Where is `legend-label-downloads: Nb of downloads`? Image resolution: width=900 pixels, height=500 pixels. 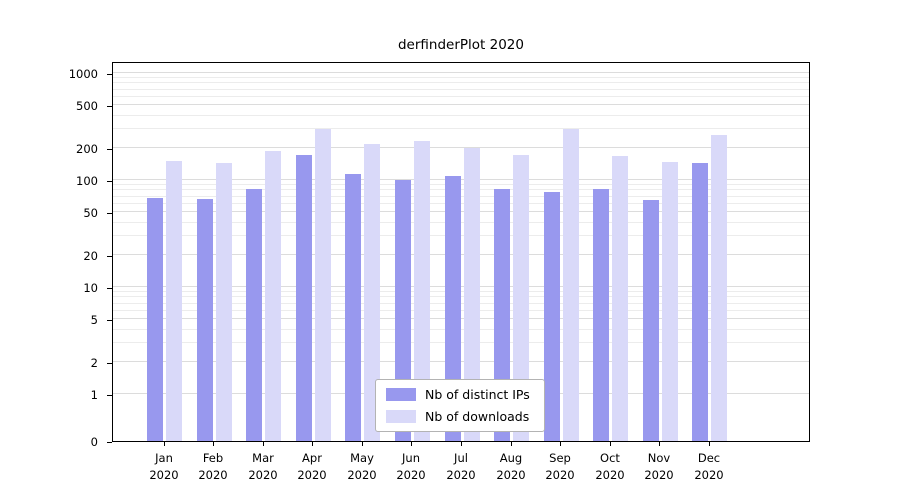 legend-label-downloads: Nb of downloads is located at coordinates (477, 416).